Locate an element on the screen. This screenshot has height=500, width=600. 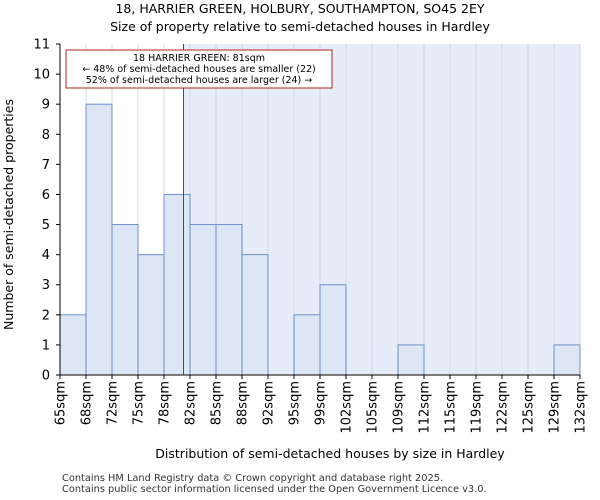
x-tick-label: 105sqm is located at coordinates (373, 407).